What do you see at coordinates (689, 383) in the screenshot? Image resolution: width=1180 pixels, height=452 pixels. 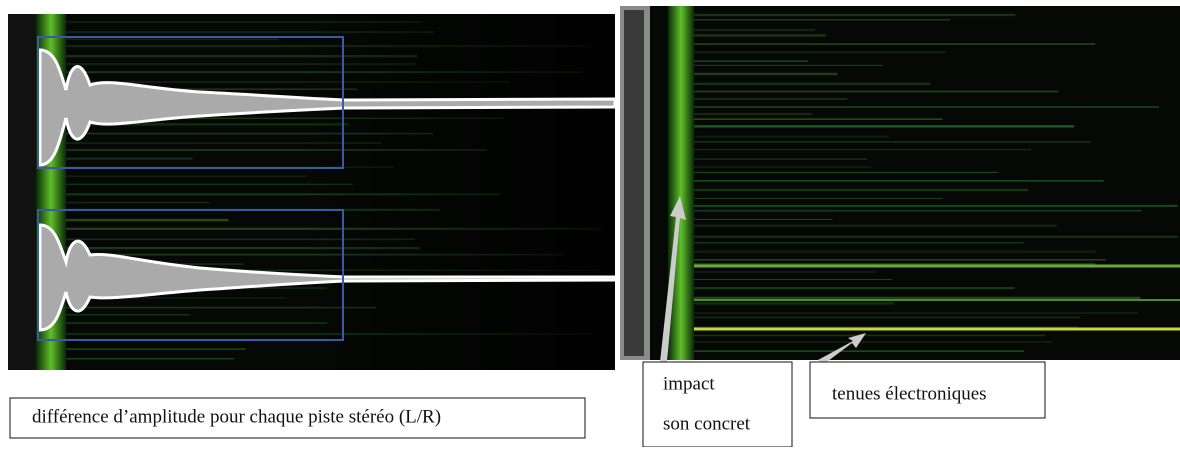 I see `caption: impact` at bounding box center [689, 383].